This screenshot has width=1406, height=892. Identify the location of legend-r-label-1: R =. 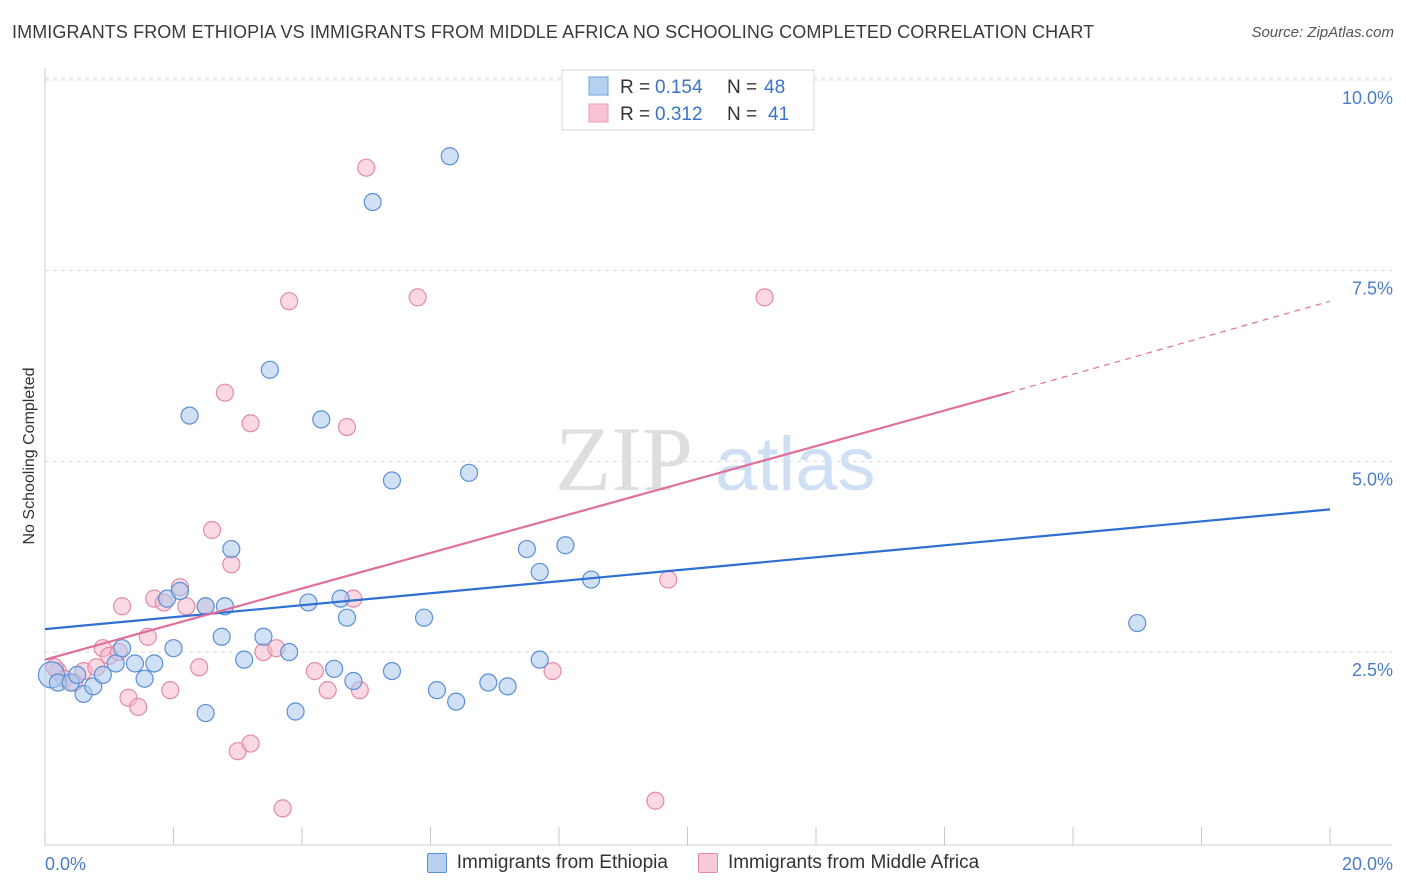
(635, 87).